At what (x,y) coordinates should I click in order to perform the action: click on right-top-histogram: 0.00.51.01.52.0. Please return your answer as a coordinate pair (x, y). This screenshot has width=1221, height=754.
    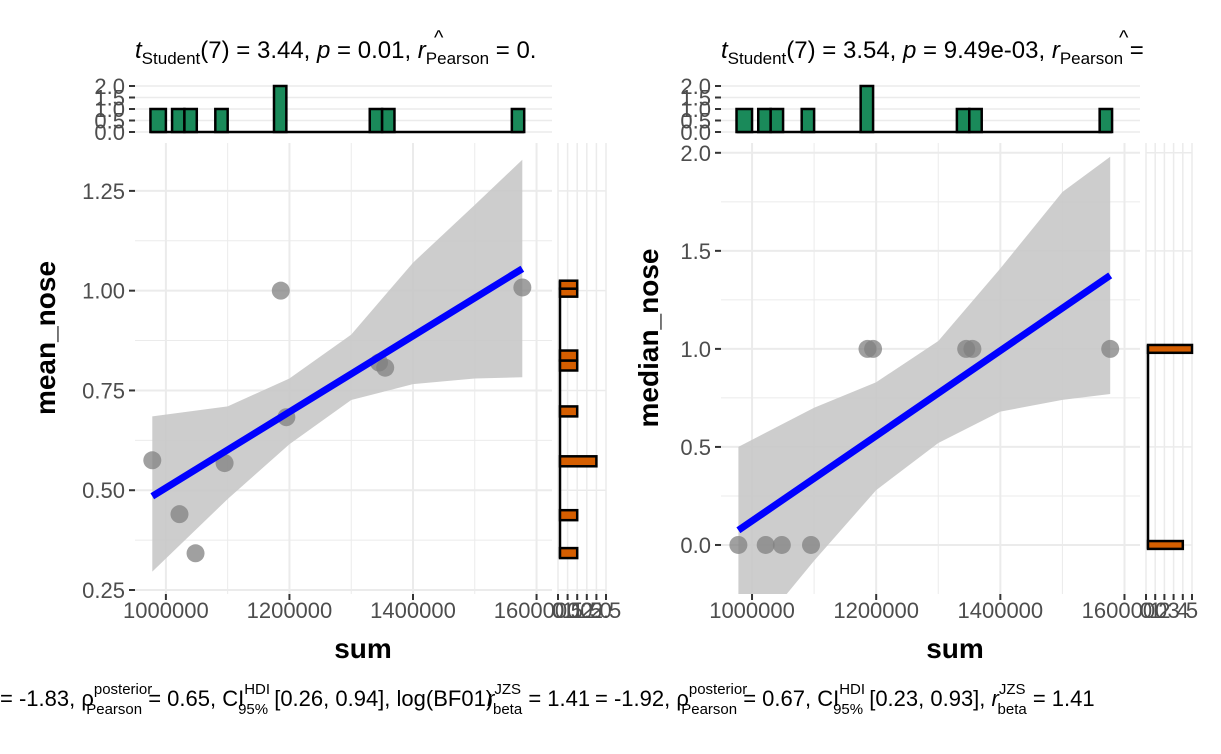
    Looking at the image, I should click on (910, 109).